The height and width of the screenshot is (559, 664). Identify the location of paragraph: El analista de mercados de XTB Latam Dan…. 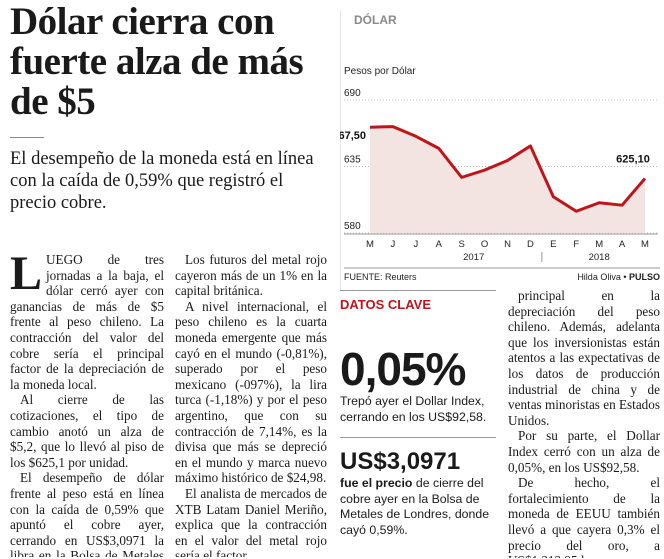
(251, 521).